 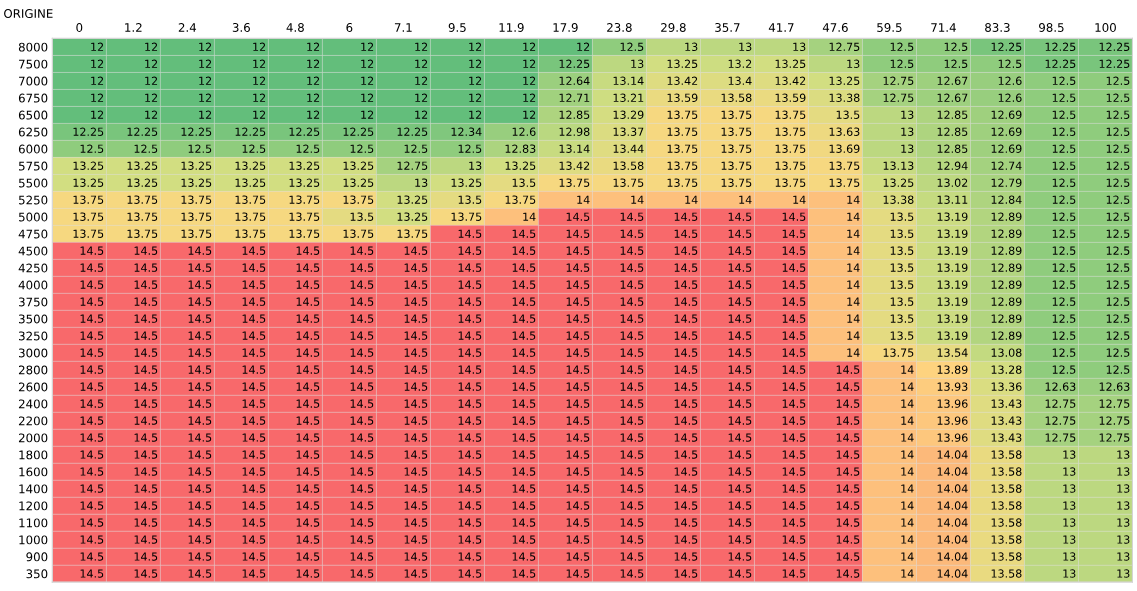 I want to click on data-label: 12.79, so click(x=1006, y=182).